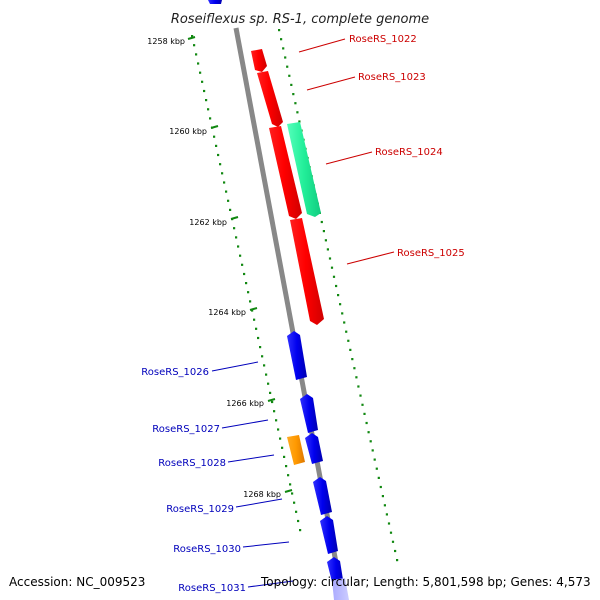  Describe the element at coordinates (208, 222) in the screenshot. I see `kbp-label: 1262 kbp` at that location.